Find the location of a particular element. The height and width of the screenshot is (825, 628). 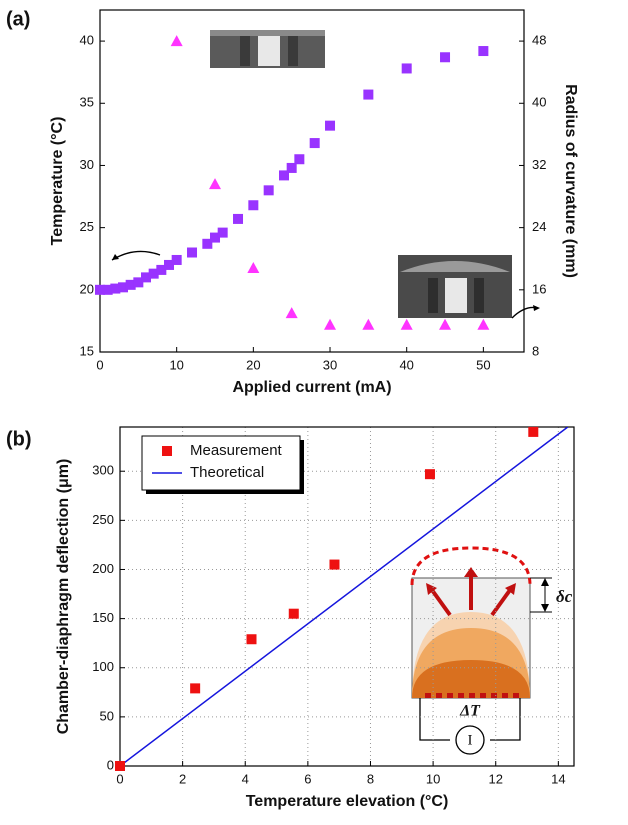

legend-label: Theoretical is located at coordinates (227, 472).